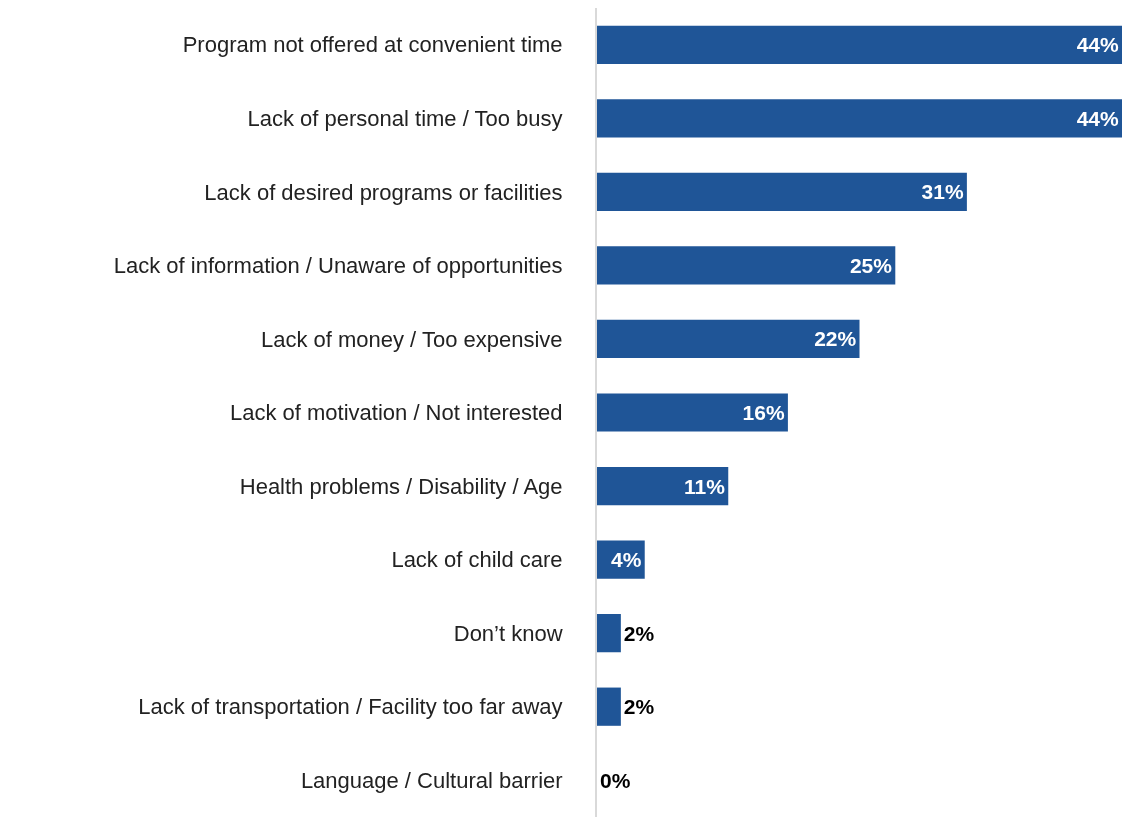  Describe the element at coordinates (508, 633) in the screenshot. I see `y-tick-label: Don’t know` at that location.